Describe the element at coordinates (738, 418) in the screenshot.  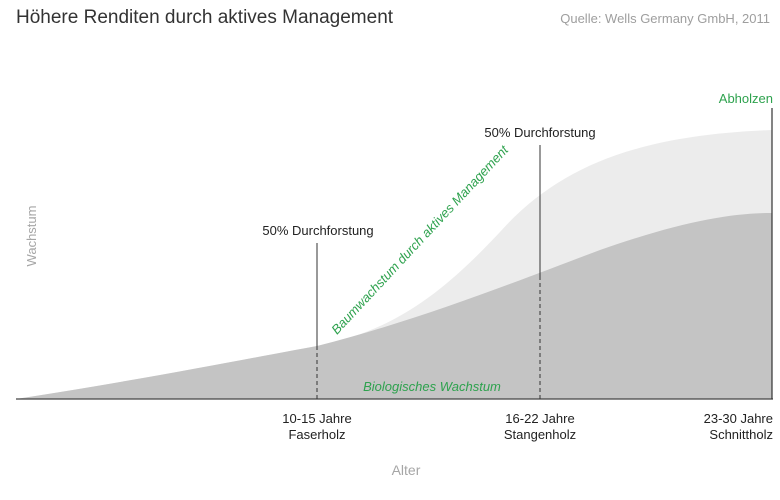
I see `x-tick-label-3-age: 23-30 Jahre` at that location.